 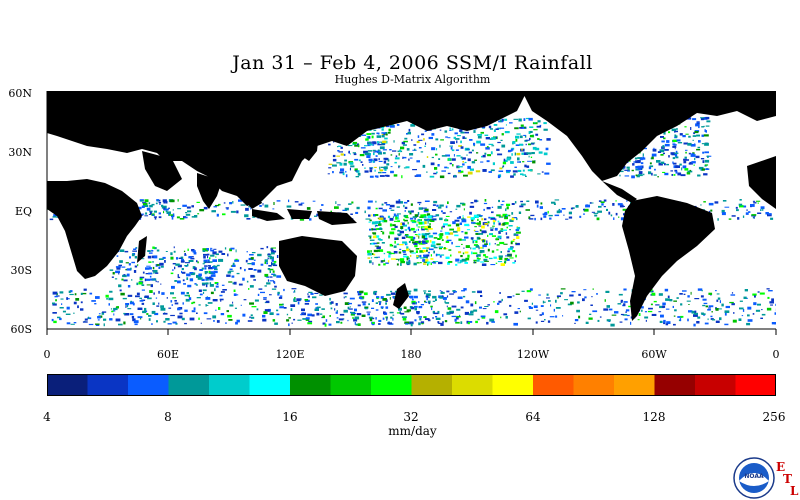 What do you see at coordinates (168, 354) in the screenshot?
I see `lon-label-60e: 60E` at bounding box center [168, 354].